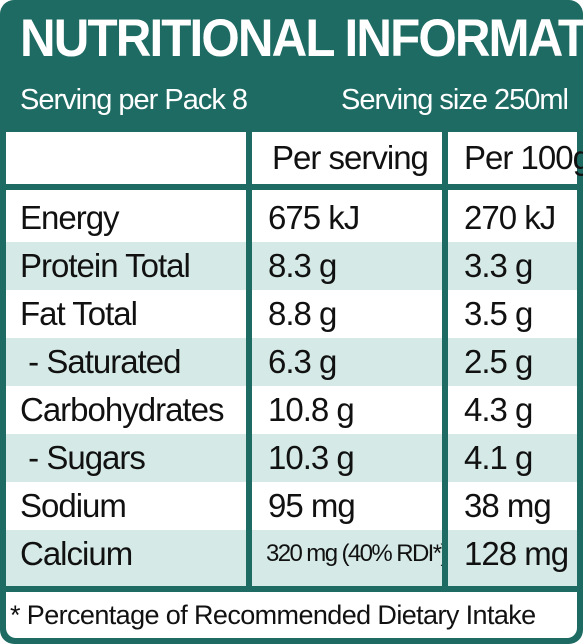  I want to click on row-calcium-per-serving: 320 mg (40% RDI*), so click(357, 553).